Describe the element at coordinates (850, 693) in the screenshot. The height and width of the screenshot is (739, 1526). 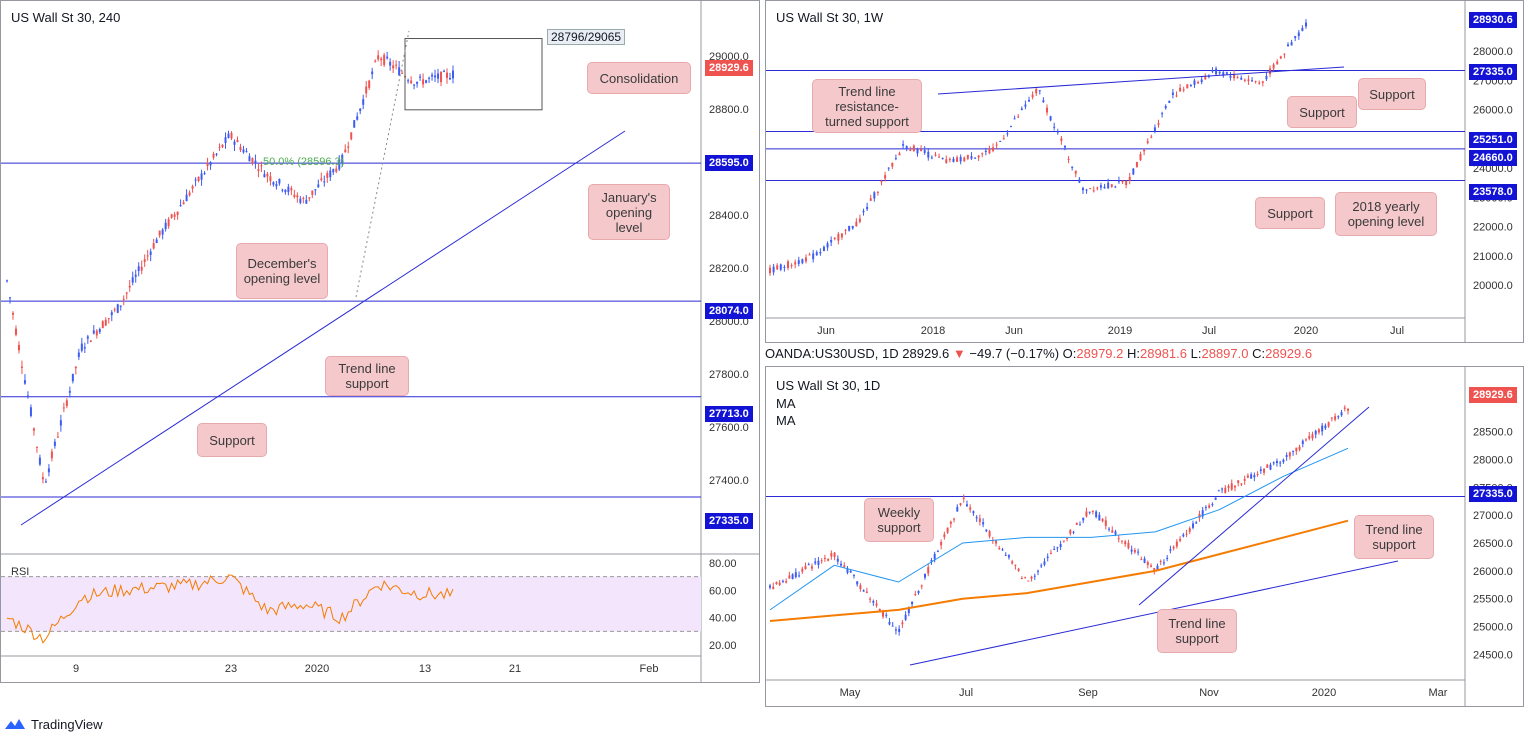
I see `x-tick-label: May` at that location.